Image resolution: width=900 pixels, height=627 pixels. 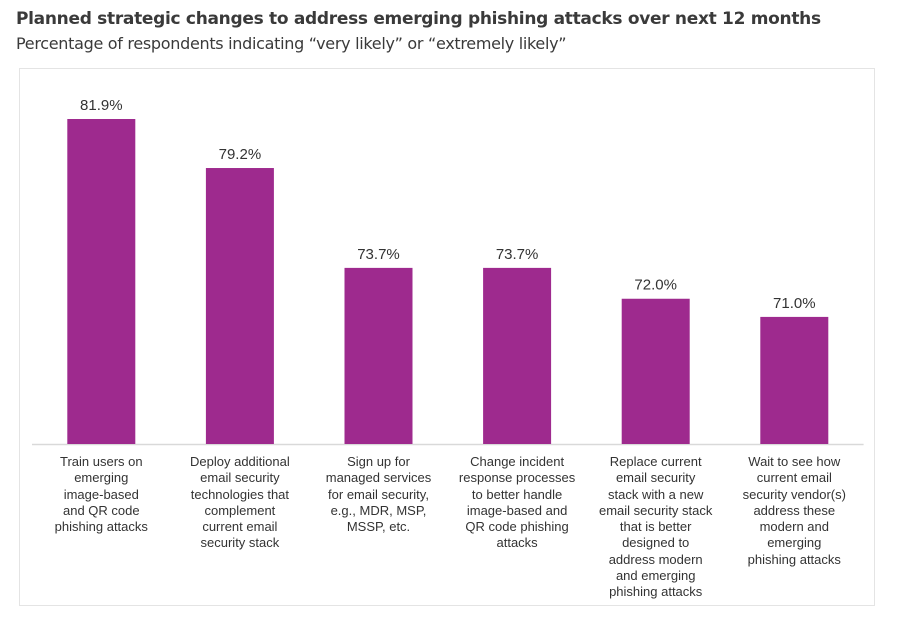 What do you see at coordinates (517, 543) in the screenshot?
I see `category-label-line: attacks` at bounding box center [517, 543].